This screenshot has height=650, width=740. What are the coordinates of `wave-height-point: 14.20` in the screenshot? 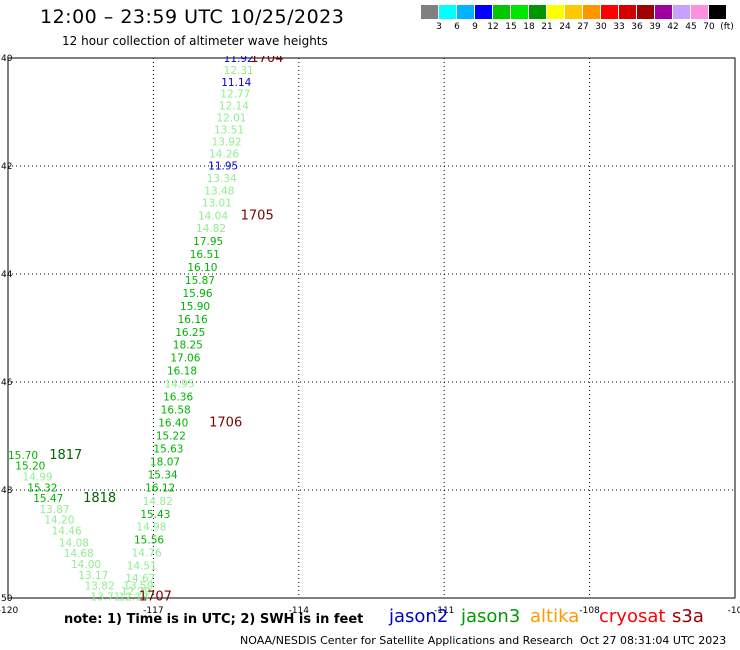 It's located at (59, 521).